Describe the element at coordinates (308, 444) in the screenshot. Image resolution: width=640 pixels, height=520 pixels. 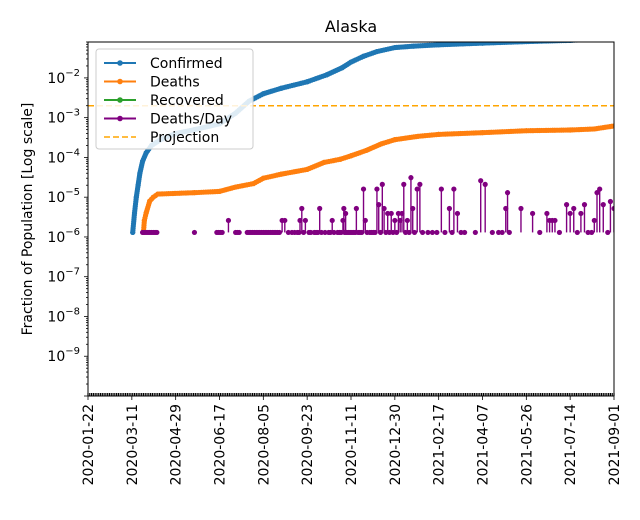
I see `x-tick-label: 2020-09-23` at that location.